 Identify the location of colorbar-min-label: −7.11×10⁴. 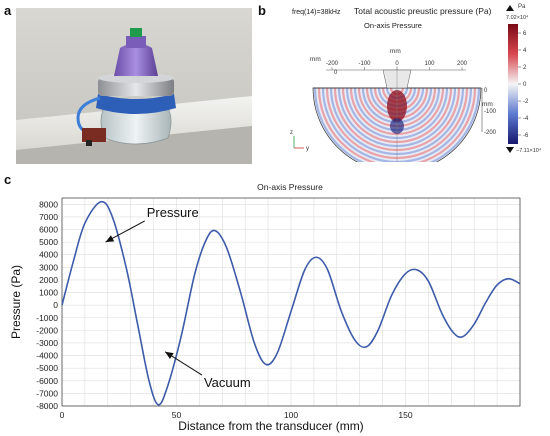
(529, 150).